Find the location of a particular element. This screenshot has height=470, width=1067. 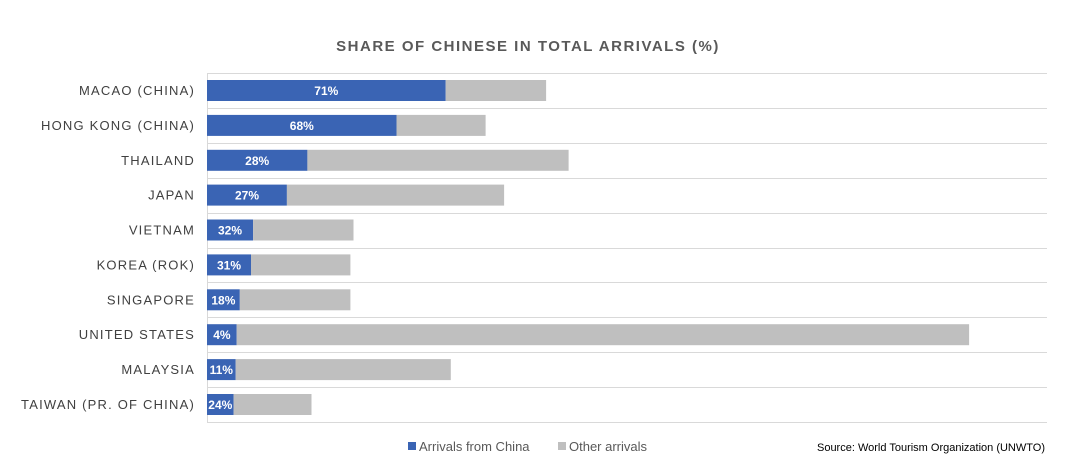

category-label: THAILAND is located at coordinates (158, 160).